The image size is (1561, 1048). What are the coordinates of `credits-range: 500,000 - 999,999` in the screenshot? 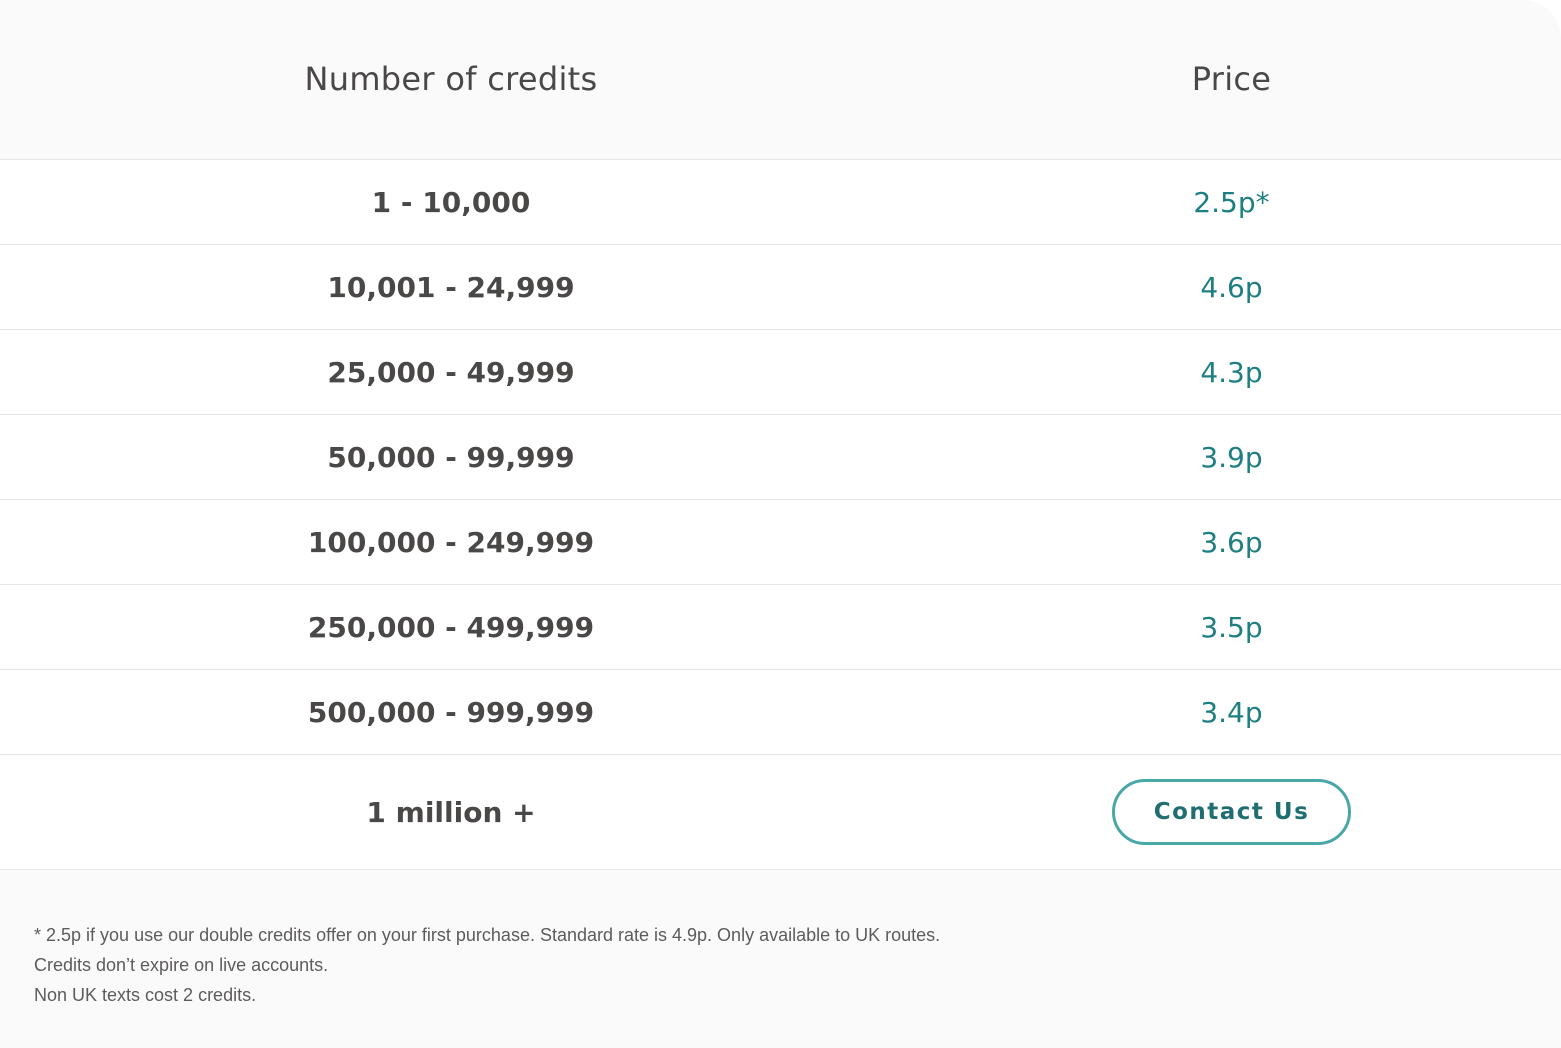 It's located at (451, 712).